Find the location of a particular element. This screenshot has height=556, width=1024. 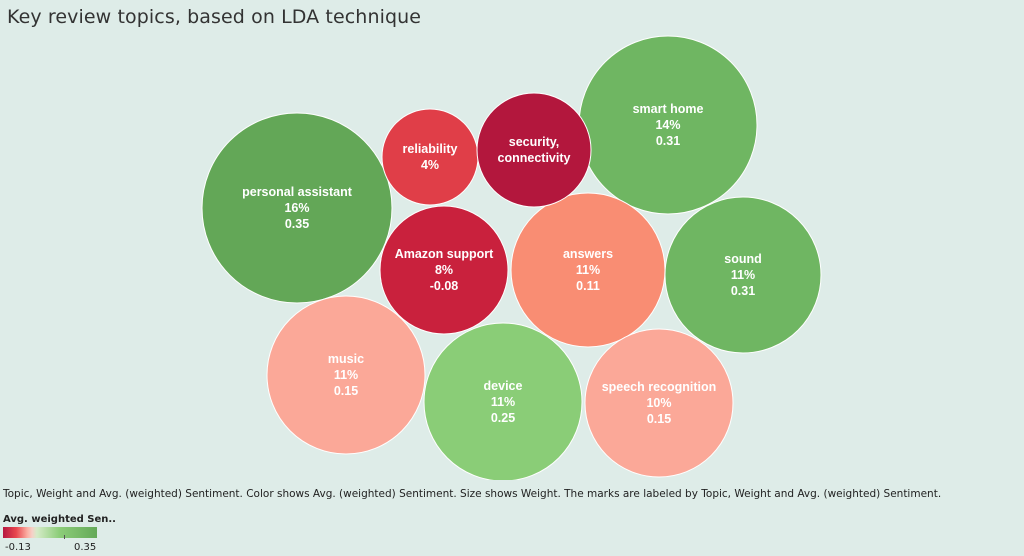

bubble-weight-label: 10% is located at coordinates (658, 403).